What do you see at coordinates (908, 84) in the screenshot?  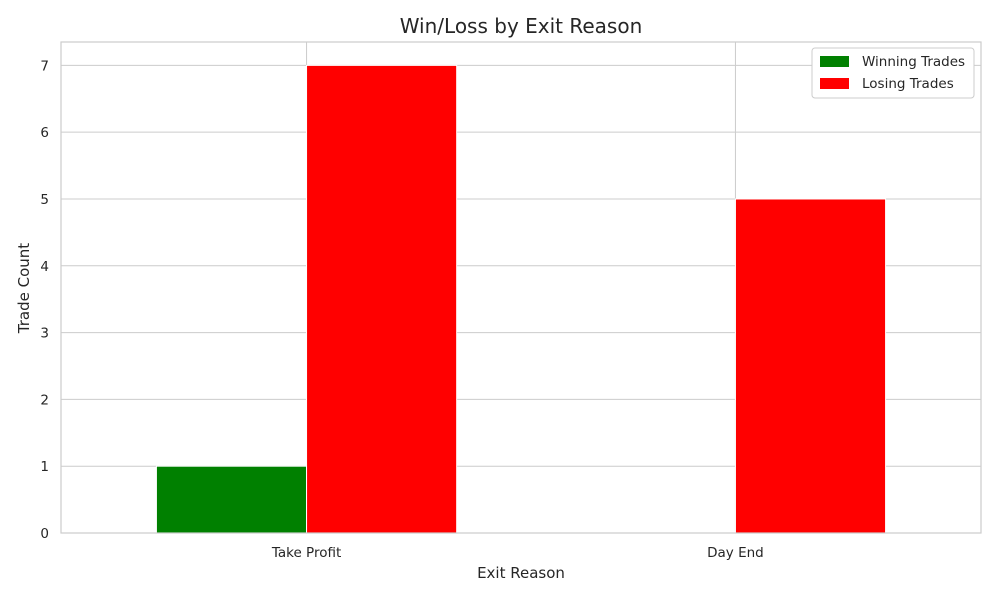 I see `legend-label-losing: Losing Trades` at bounding box center [908, 84].